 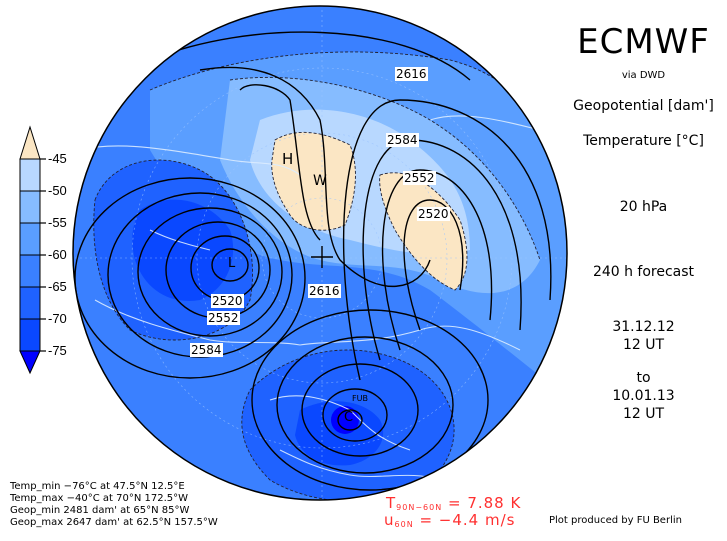 I want to click on polar-temp-diff: T90N−60N = 7.88 K, so click(x=453, y=503).